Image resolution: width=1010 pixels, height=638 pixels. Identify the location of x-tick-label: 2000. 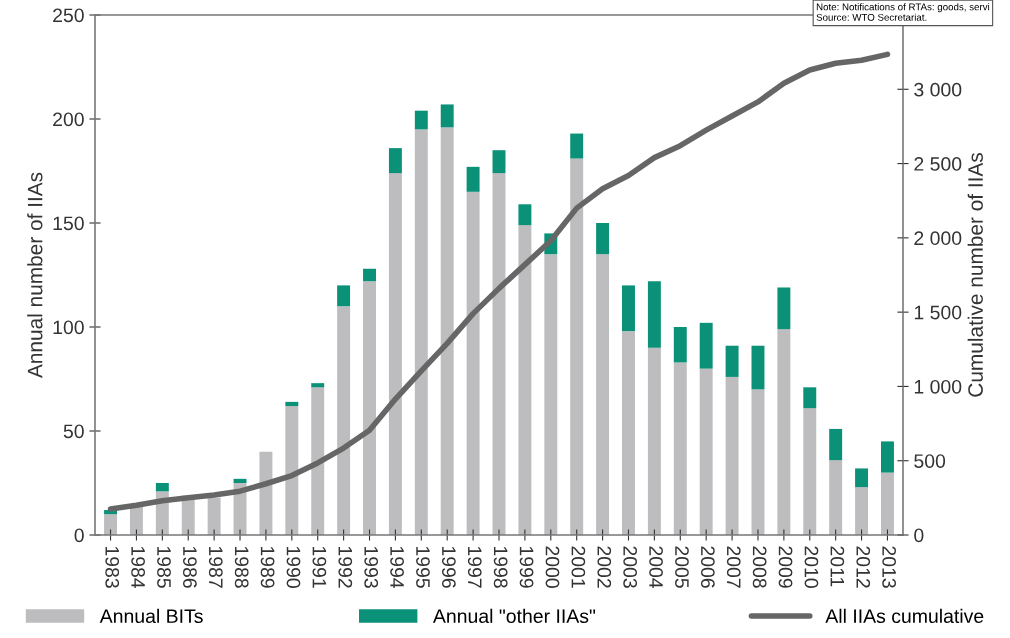
(552, 567).